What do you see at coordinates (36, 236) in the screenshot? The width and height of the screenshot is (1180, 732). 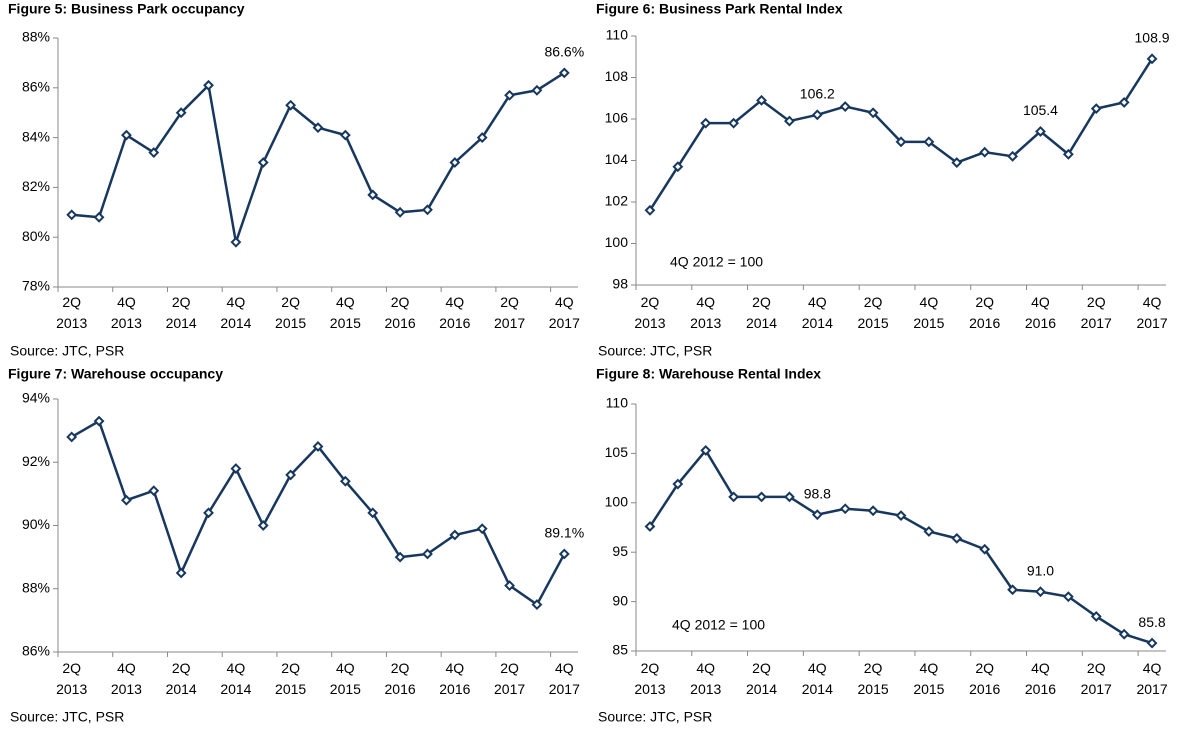 I see `y-tick-label: 80%` at bounding box center [36, 236].